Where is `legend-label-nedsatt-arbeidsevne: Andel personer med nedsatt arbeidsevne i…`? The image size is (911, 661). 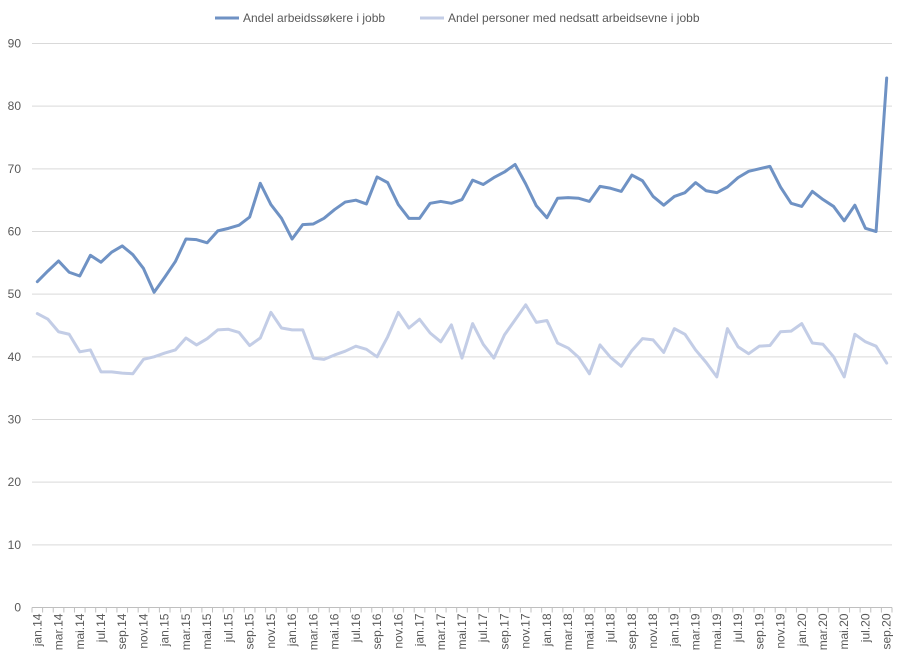
legend-label-nedsatt-arbeidsevne: Andel personer med nedsatt arbeidsevne i… is located at coordinates (574, 18).